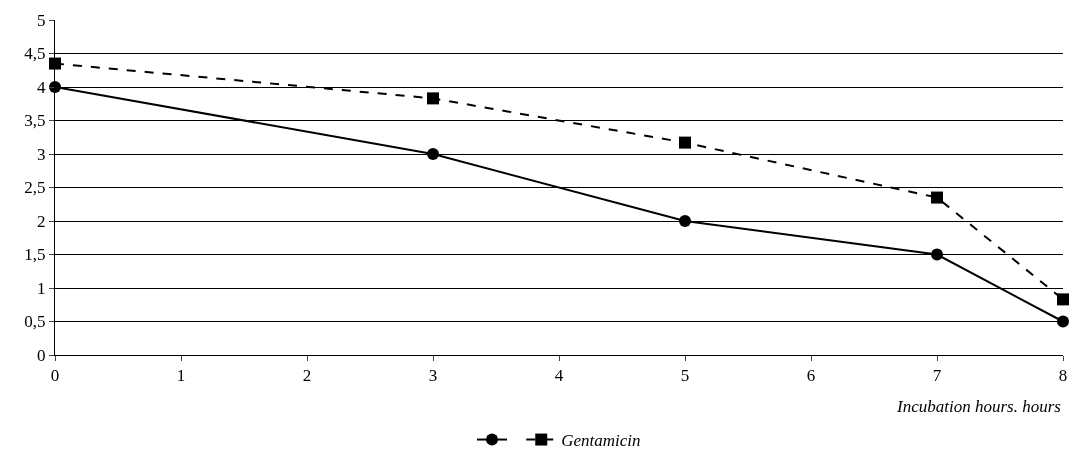 This screenshot has width=1083, height=470. I want to click on y-tick-label: 3, so click(41, 154).